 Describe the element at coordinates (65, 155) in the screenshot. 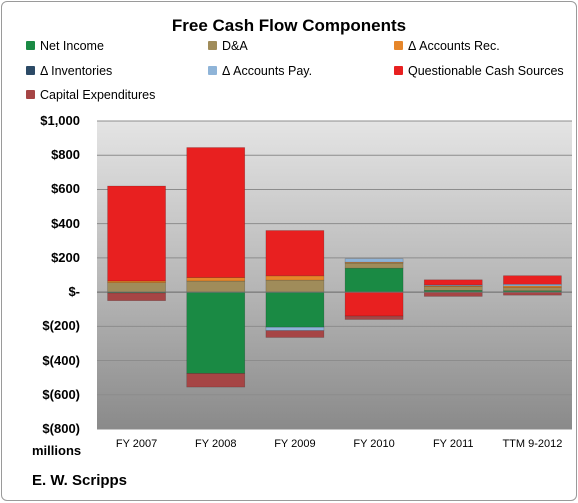

I see `y-tick-label: $800` at that location.